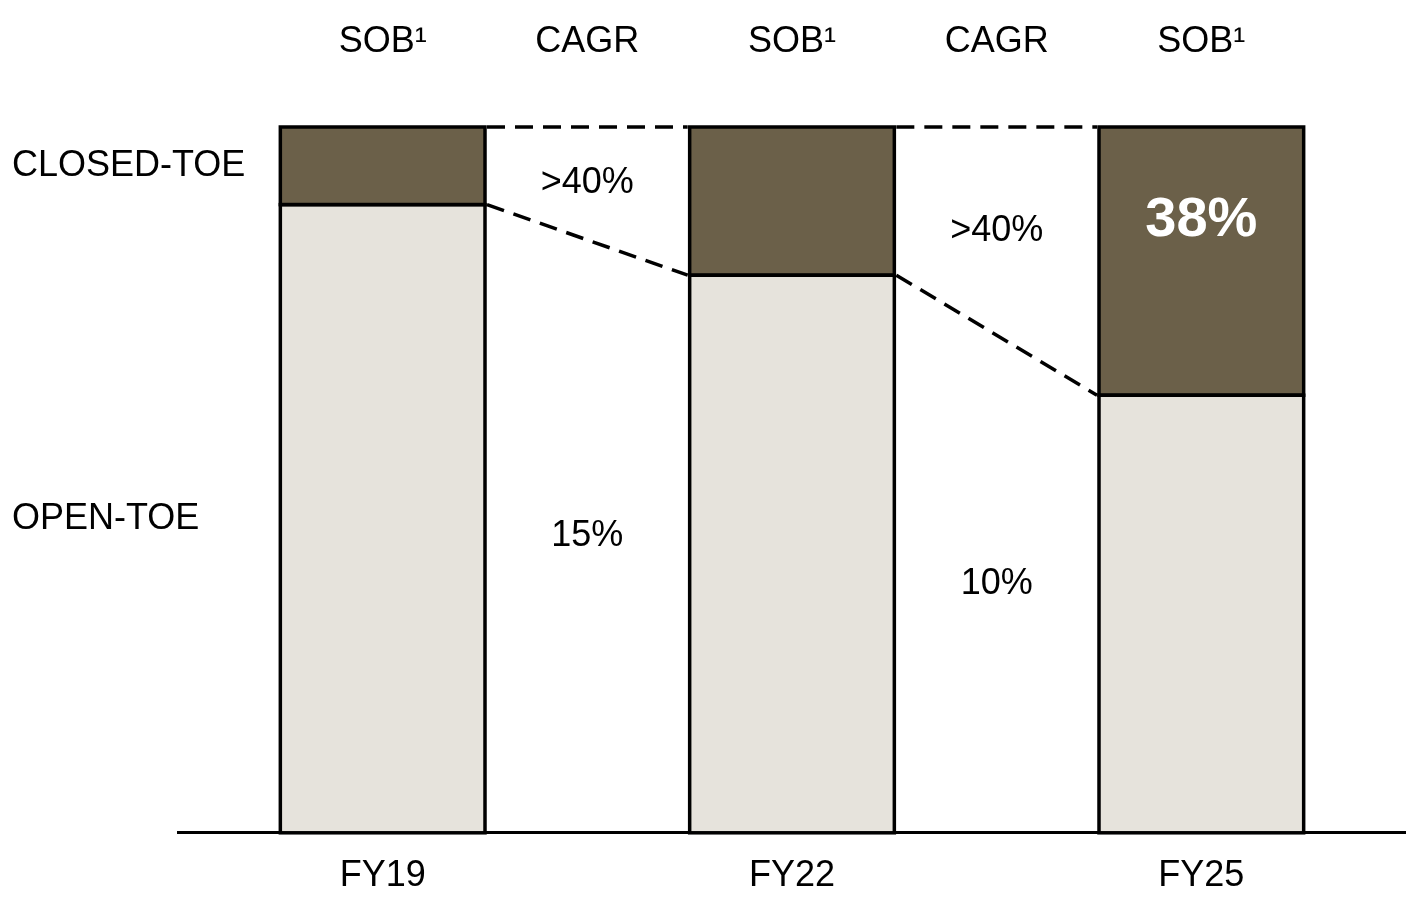 The image size is (1406, 924). Describe the element at coordinates (1201, 874) in the screenshot. I see `x-tick-label: FY25` at that location.